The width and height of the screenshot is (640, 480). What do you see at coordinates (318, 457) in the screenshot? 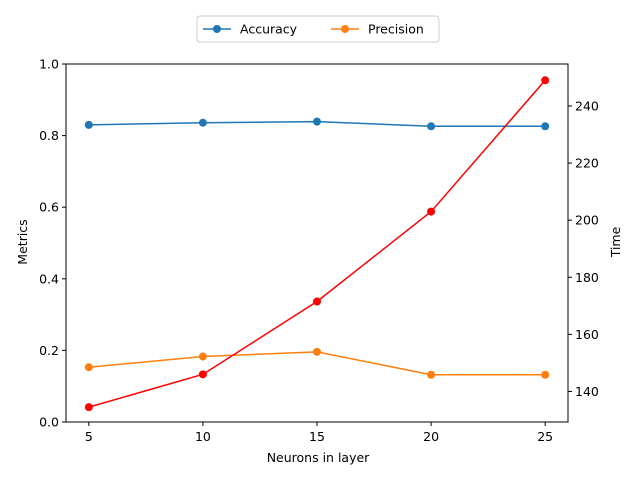
I see `x-axis-label: Neurons in layer` at bounding box center [318, 457].